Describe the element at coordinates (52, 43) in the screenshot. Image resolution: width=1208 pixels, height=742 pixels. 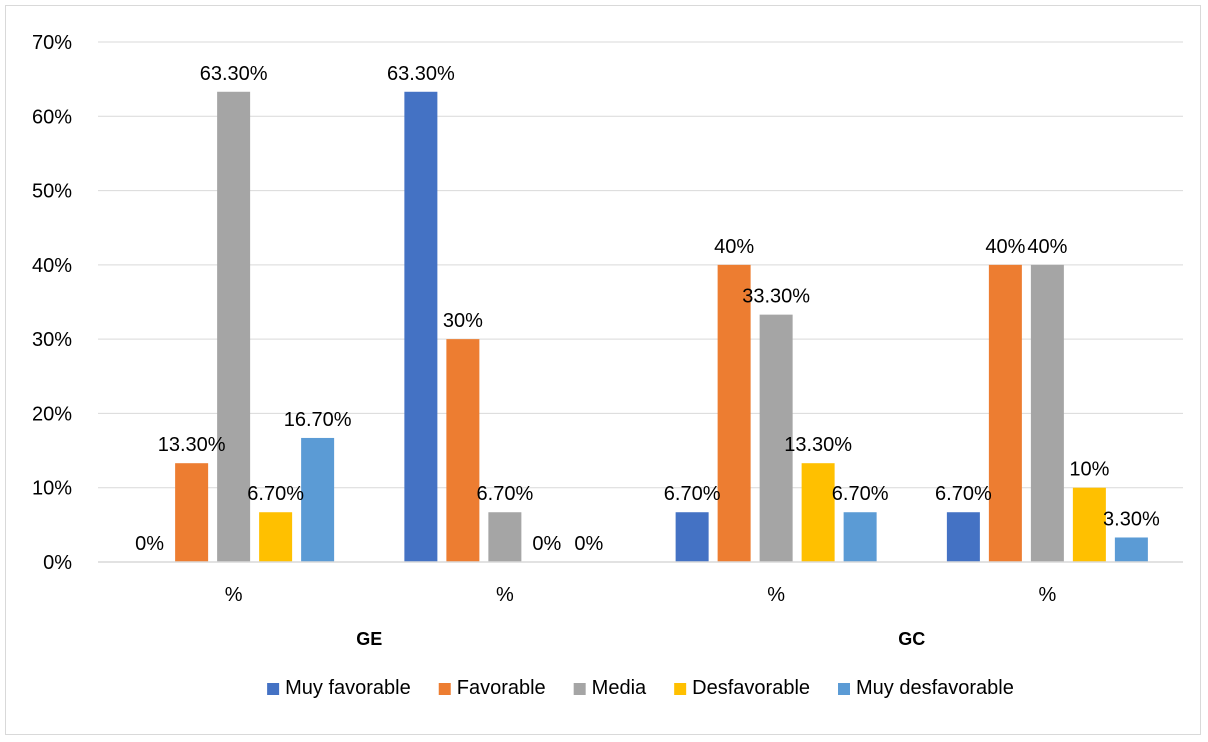
I see `y-tick-label: 70%` at that location.